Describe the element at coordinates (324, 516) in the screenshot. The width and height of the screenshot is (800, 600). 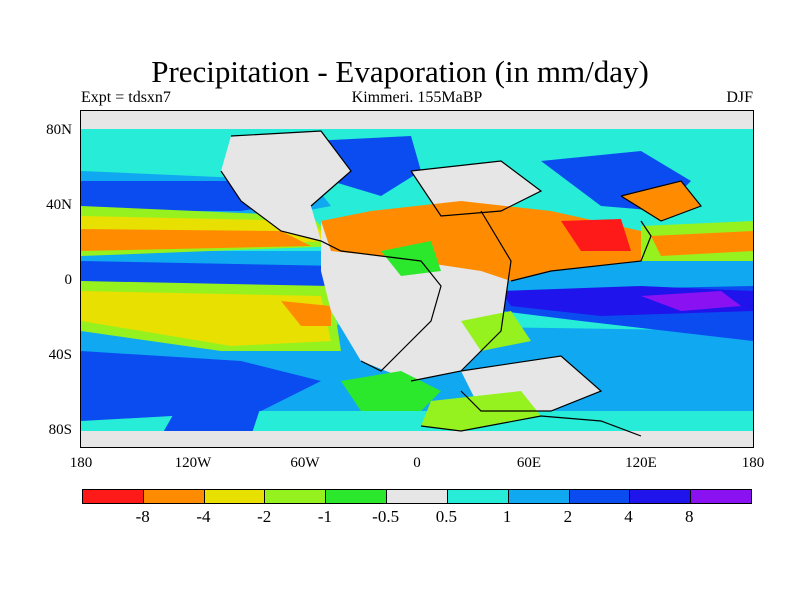
I see `colorbar-label: -1` at that location.